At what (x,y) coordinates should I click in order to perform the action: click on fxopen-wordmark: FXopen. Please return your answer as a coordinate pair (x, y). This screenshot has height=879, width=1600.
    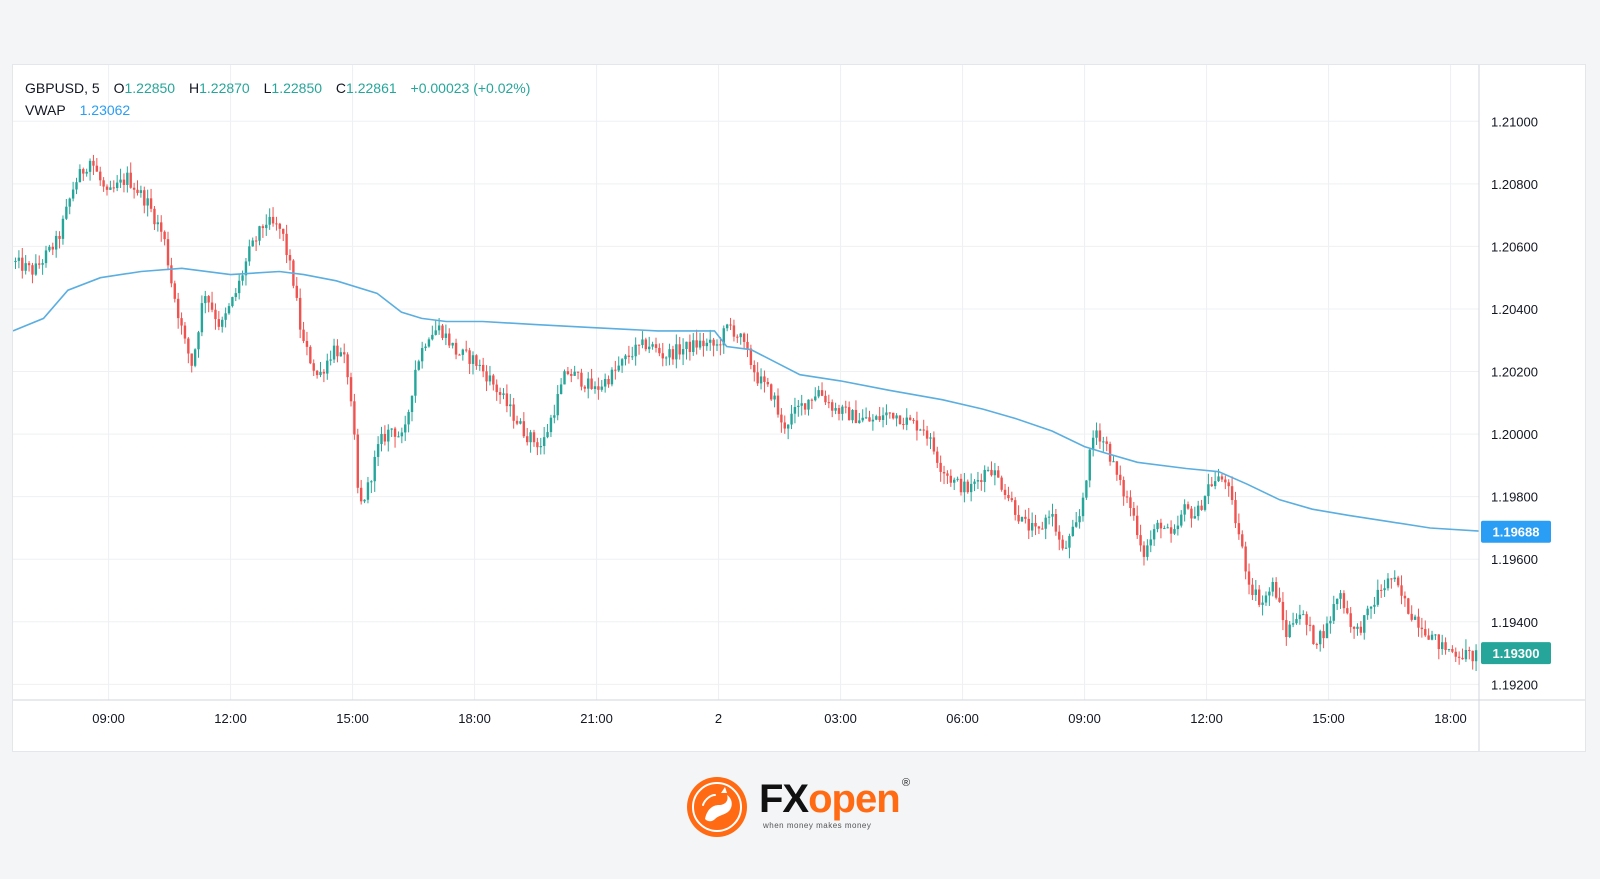
    Looking at the image, I should click on (830, 799).